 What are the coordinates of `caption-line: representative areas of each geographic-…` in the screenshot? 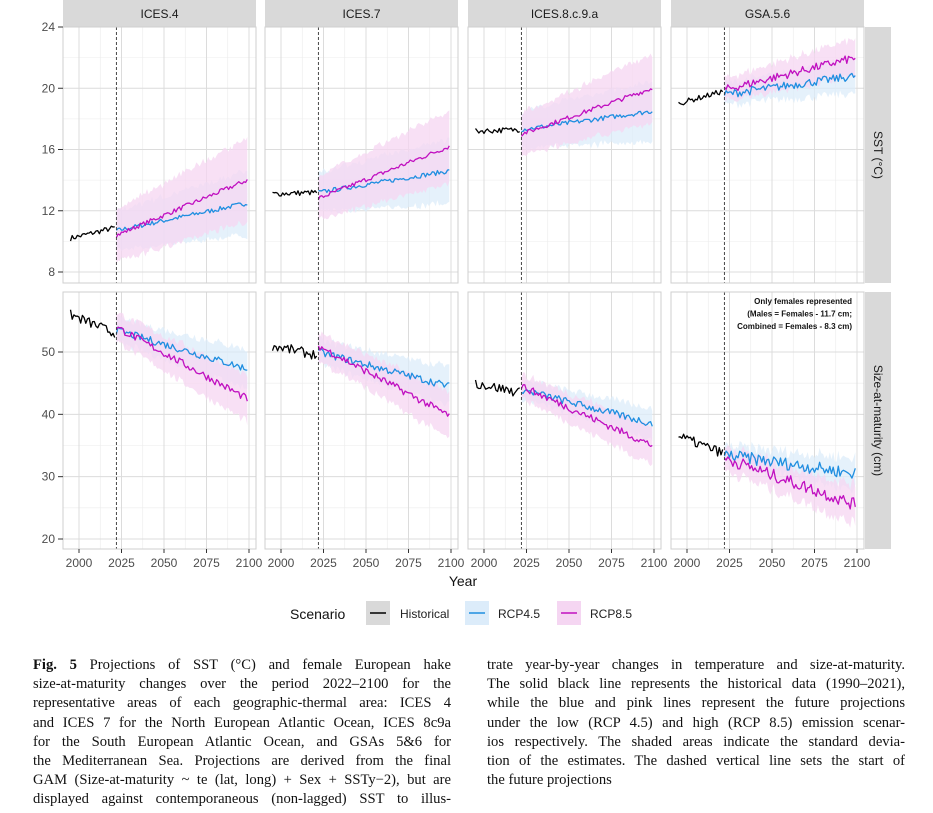 It's located at (242, 703).